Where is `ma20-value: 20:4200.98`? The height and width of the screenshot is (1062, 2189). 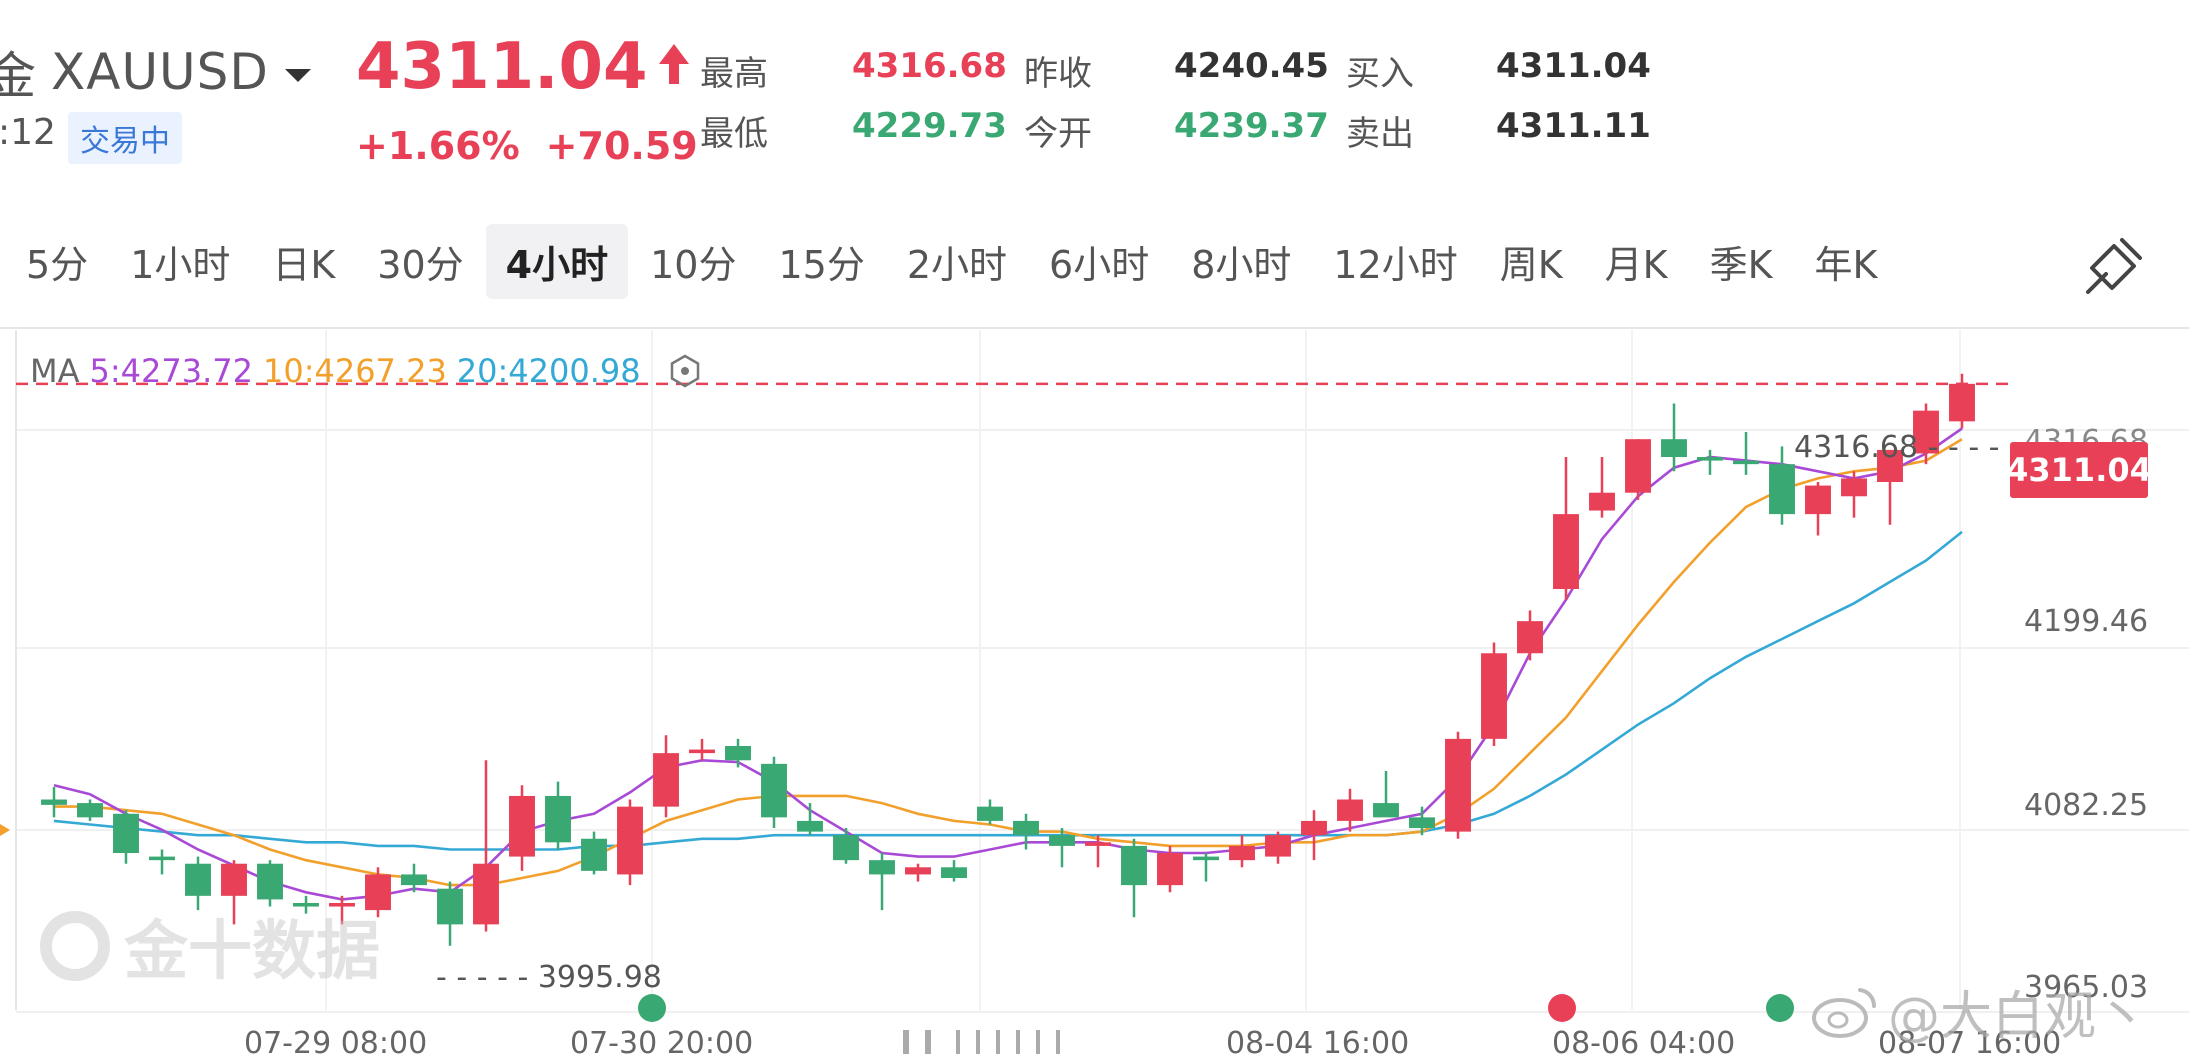
ma20-value: 20:4200.98 is located at coordinates (548, 371).